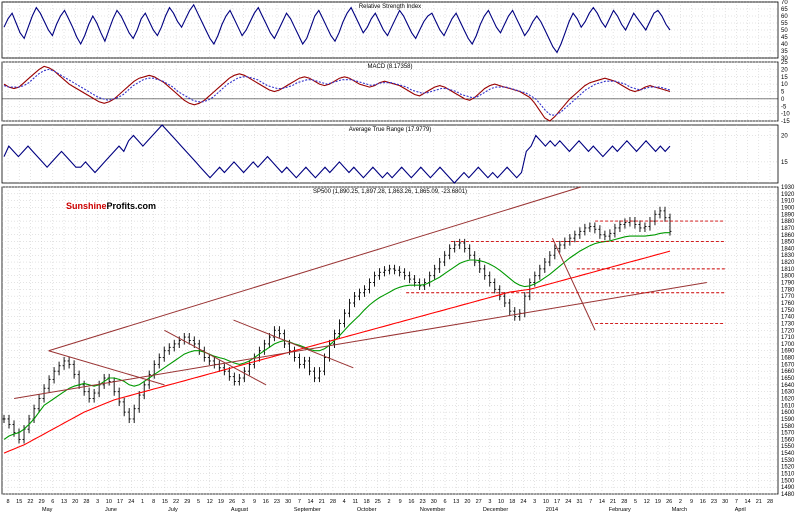 This screenshot has height=512, width=800. What do you see at coordinates (552, 509) in the screenshot?
I see `month-label: 2014` at bounding box center [552, 509].